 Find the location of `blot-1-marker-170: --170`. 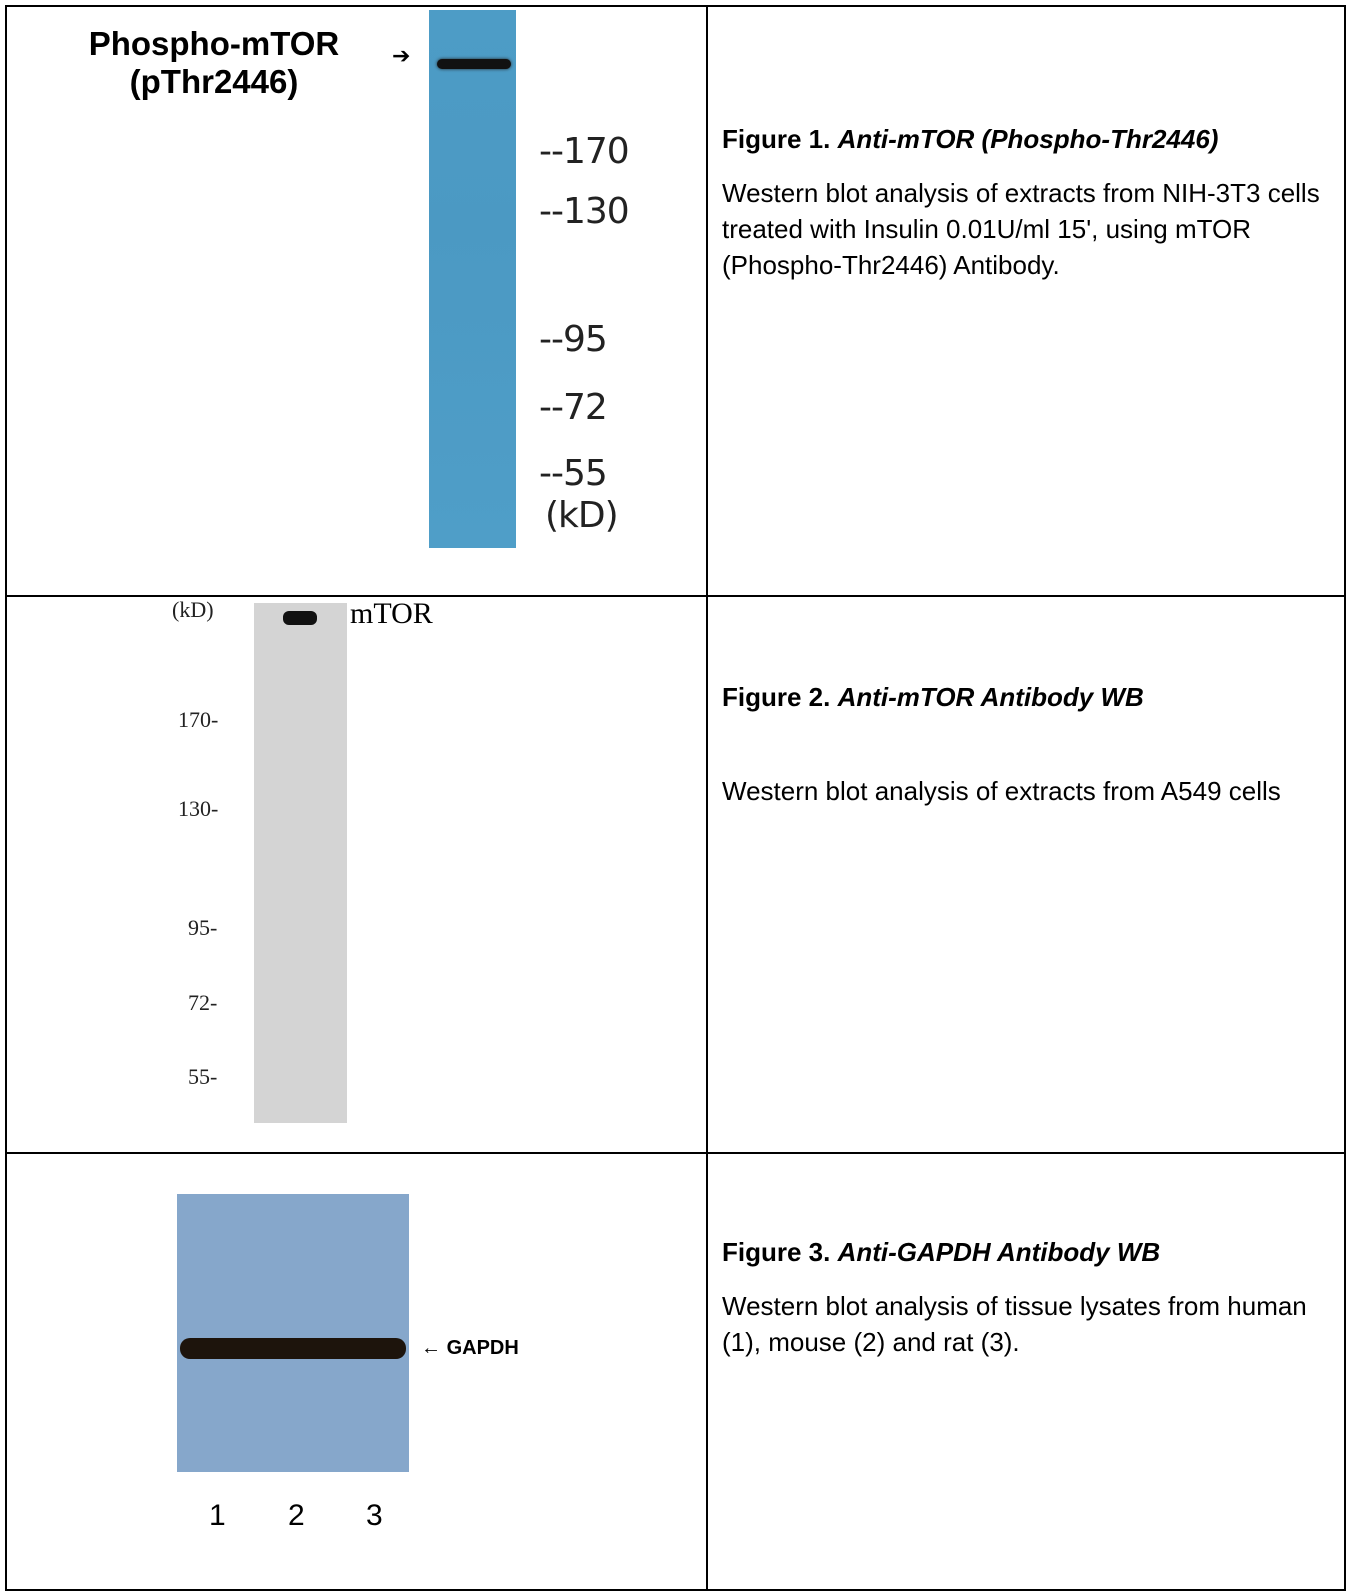

blot-1-marker-170: --170 is located at coordinates (584, 151).